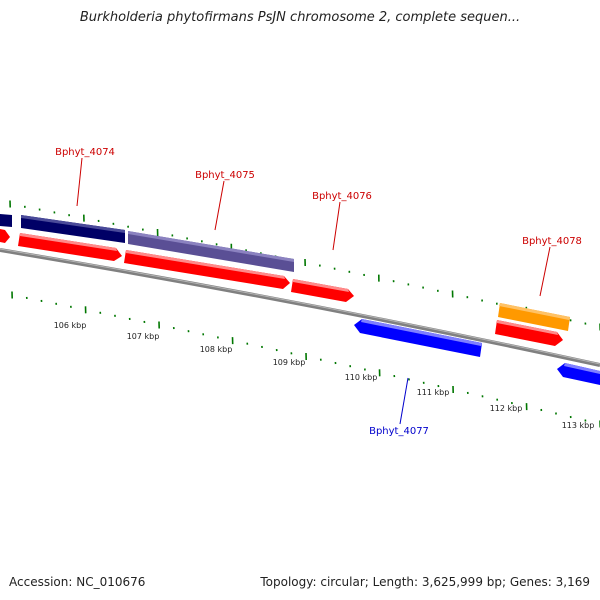 This screenshot has height=600, width=600. Describe the element at coordinates (70, 325) in the screenshot. I see `scale-label: 106 kbp` at that location.